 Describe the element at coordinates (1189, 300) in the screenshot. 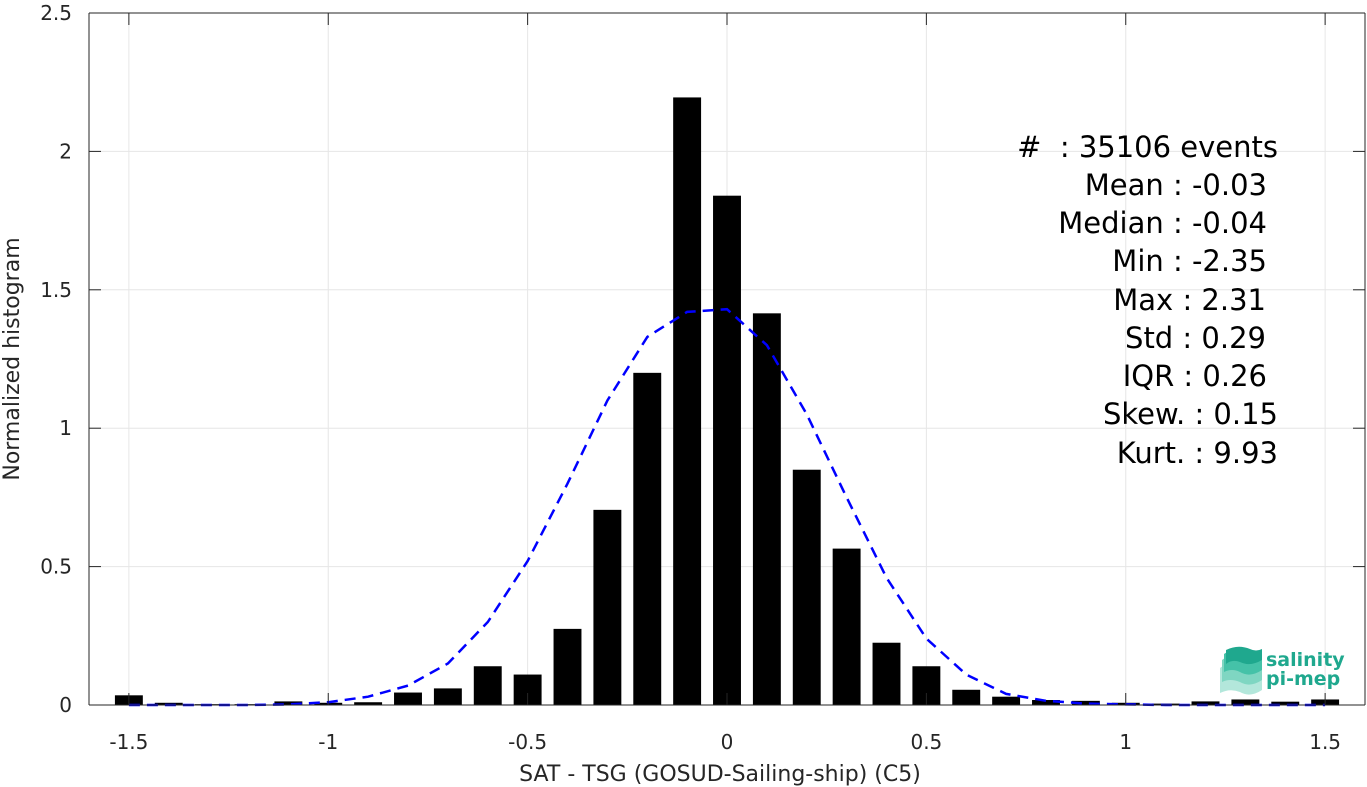

I see `stat-max: Max : 2.31` at that location.